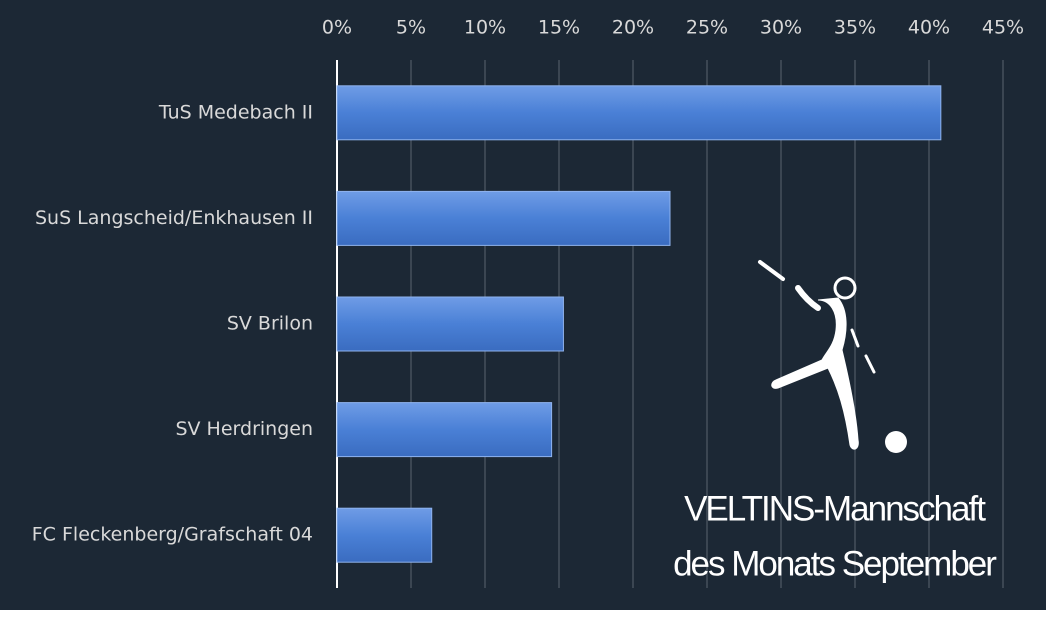 The width and height of the screenshot is (1048, 619). Describe the element at coordinates (244, 429) in the screenshot. I see `y-tick-label: SV Herdringen` at that location.